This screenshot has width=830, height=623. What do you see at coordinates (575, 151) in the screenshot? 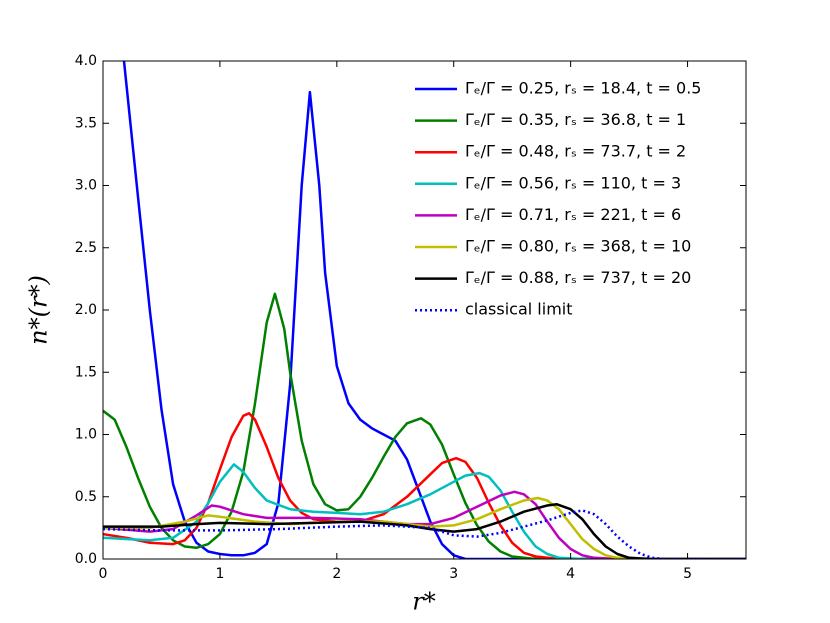
I see `legend-label: Γₑ/Γ = 0.48, rₛ = 73.7, t = 2` at bounding box center [575, 151].